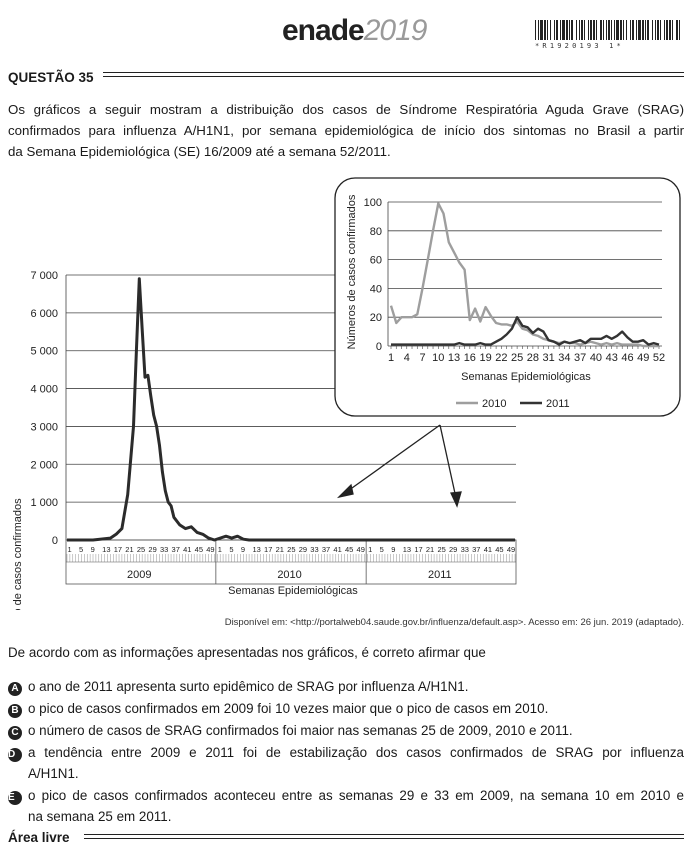 This screenshot has height=863, width=692. I want to click on alternative-d-text-line-2: A/H1N1., so click(53, 773).